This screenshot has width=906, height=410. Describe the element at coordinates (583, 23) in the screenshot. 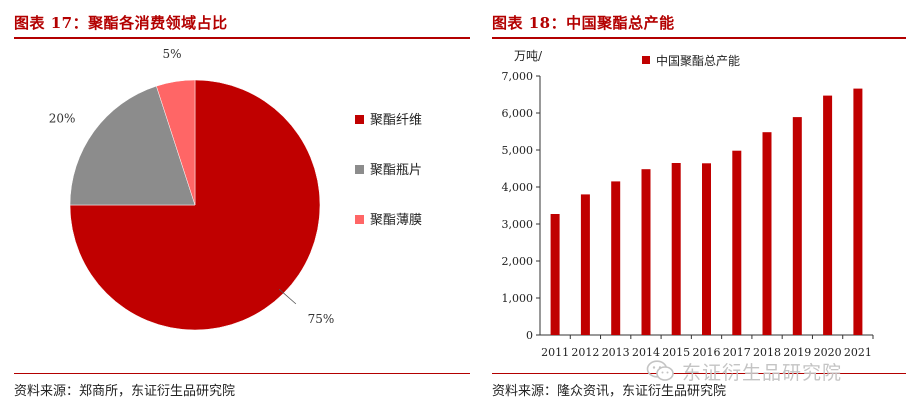

I see `bar-chart-title: 图表 18：中国聚酯总产能` at that location.